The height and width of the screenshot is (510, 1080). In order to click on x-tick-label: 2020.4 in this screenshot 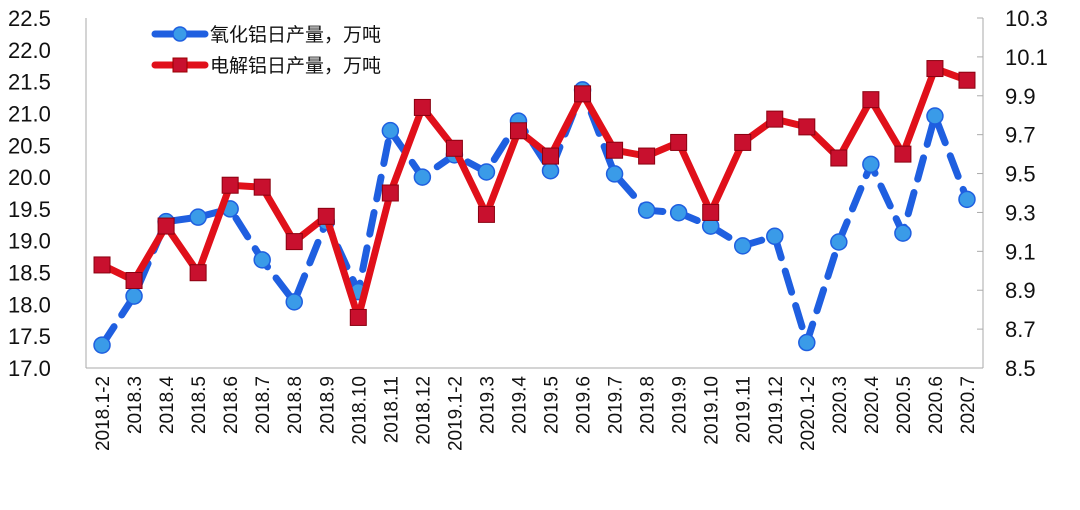, I will do `click(872, 405)`.